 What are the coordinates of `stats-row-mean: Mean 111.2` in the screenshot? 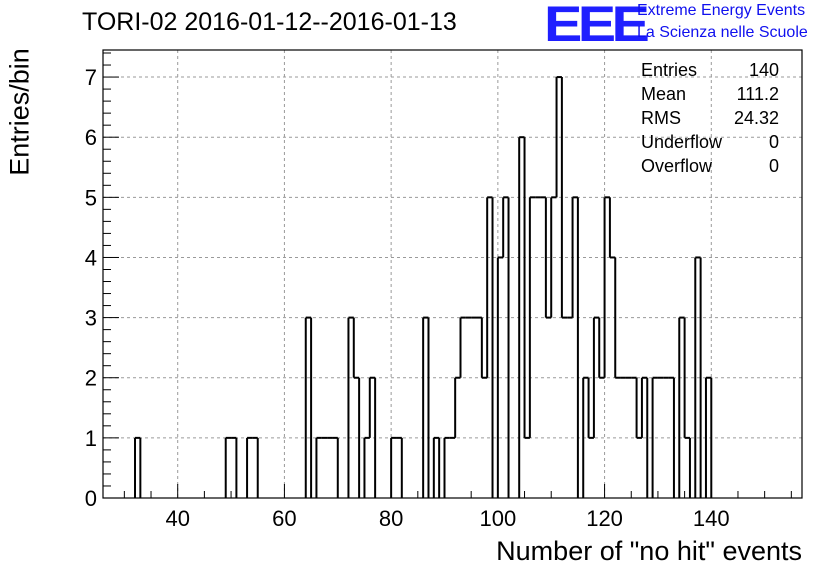 It's located at (710, 94).